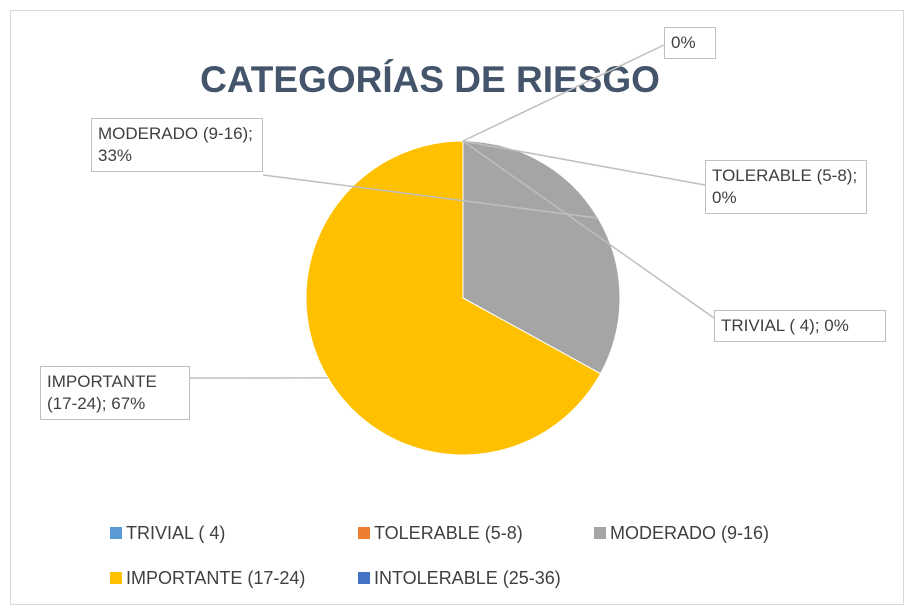 This screenshot has width=904, height=605. What do you see at coordinates (690, 43) in the screenshot?
I see `data-label: 0%` at bounding box center [690, 43].